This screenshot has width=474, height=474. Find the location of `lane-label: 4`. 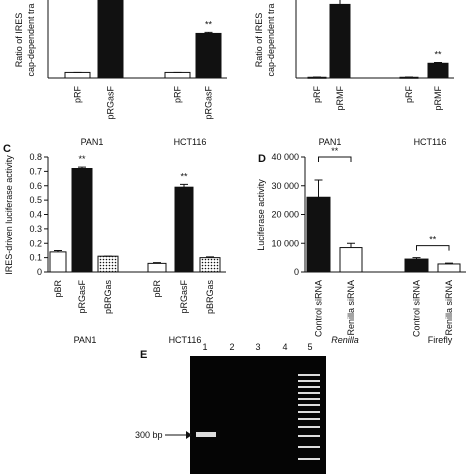

lane-label: 4 is located at coordinates (284, 347).